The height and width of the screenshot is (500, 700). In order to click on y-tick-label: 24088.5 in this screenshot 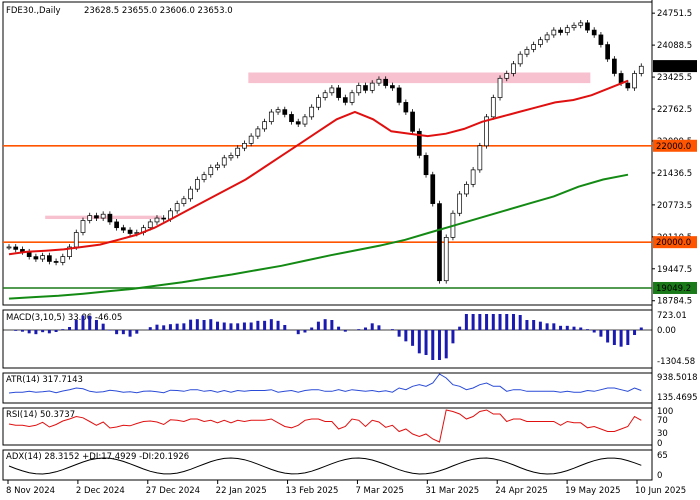, I will do `click(674, 46)`.